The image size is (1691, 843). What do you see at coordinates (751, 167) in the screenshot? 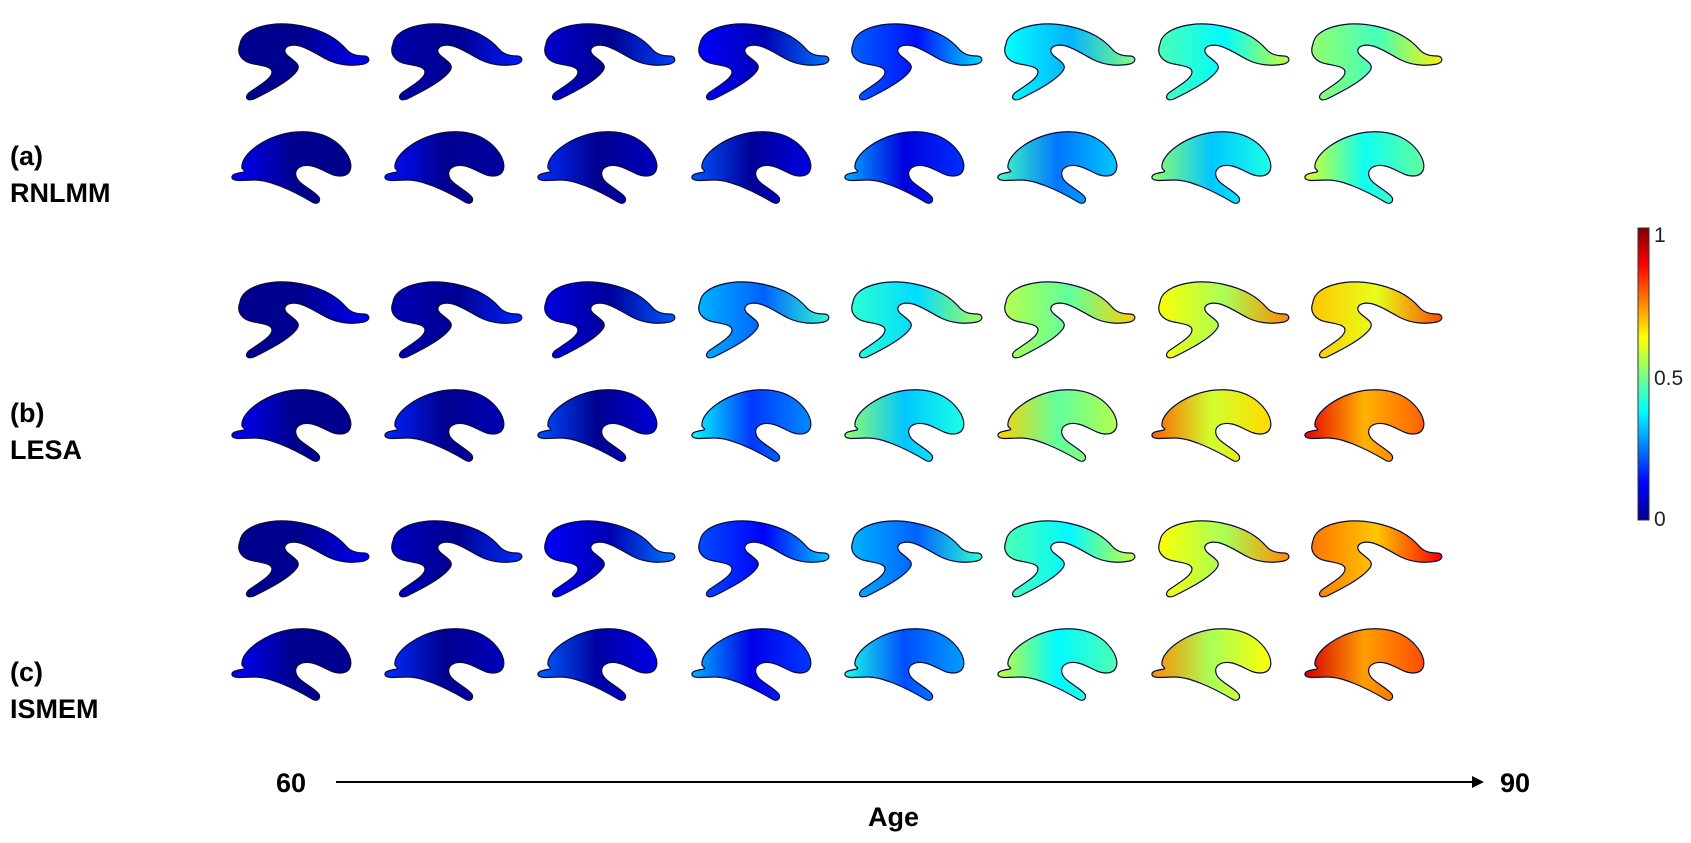
I see `surface-map-a-row2-col4` at bounding box center [751, 167].